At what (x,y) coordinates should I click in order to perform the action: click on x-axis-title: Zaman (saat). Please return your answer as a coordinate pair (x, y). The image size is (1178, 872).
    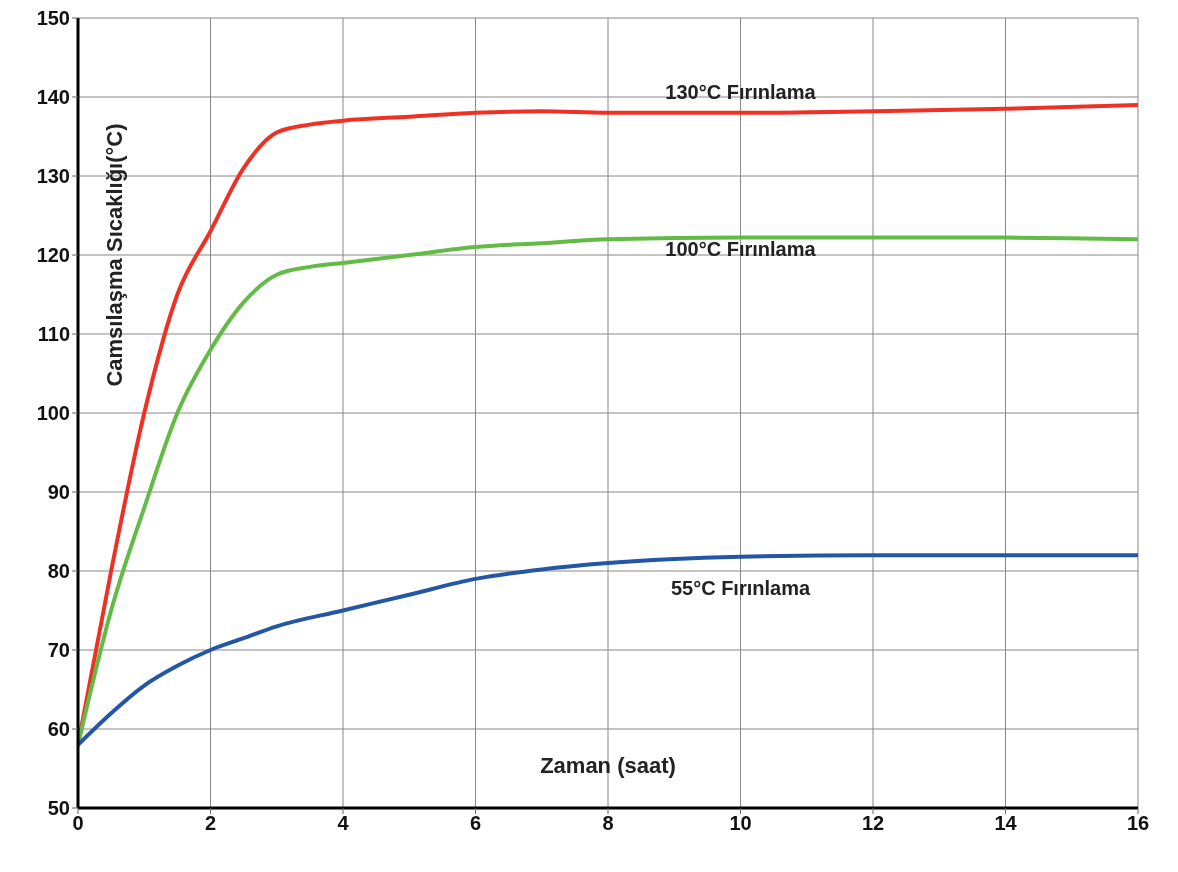
    Looking at the image, I should click on (608, 765).